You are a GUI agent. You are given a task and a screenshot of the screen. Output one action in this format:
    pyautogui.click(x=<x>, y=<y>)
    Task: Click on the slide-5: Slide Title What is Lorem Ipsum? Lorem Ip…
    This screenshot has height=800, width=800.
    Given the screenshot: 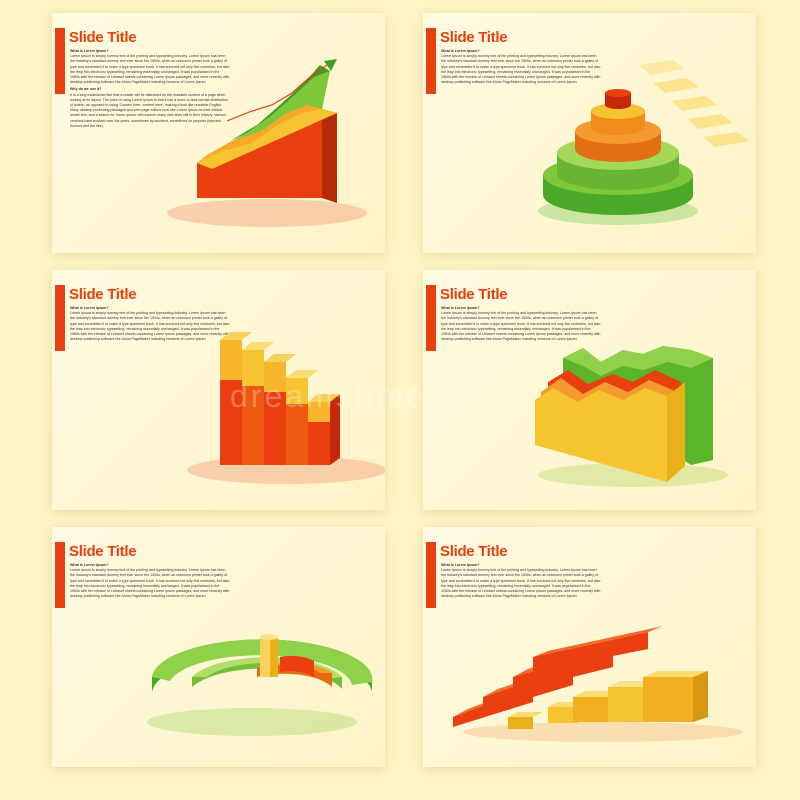 What is the action you would take?
    pyautogui.click(x=218, y=647)
    